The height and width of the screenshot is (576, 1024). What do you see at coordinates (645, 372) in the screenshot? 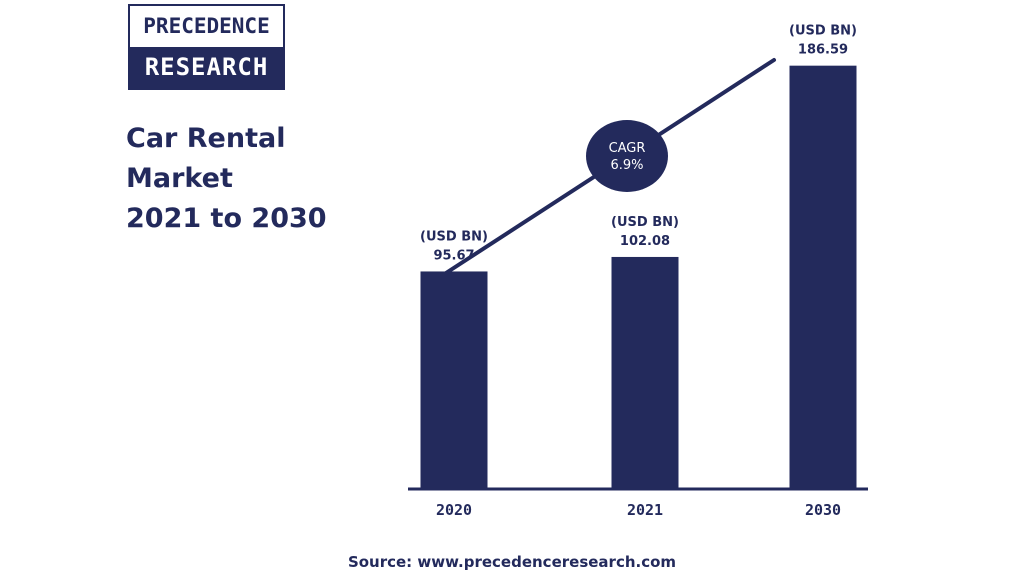
I see `bar-2021` at bounding box center [645, 372].